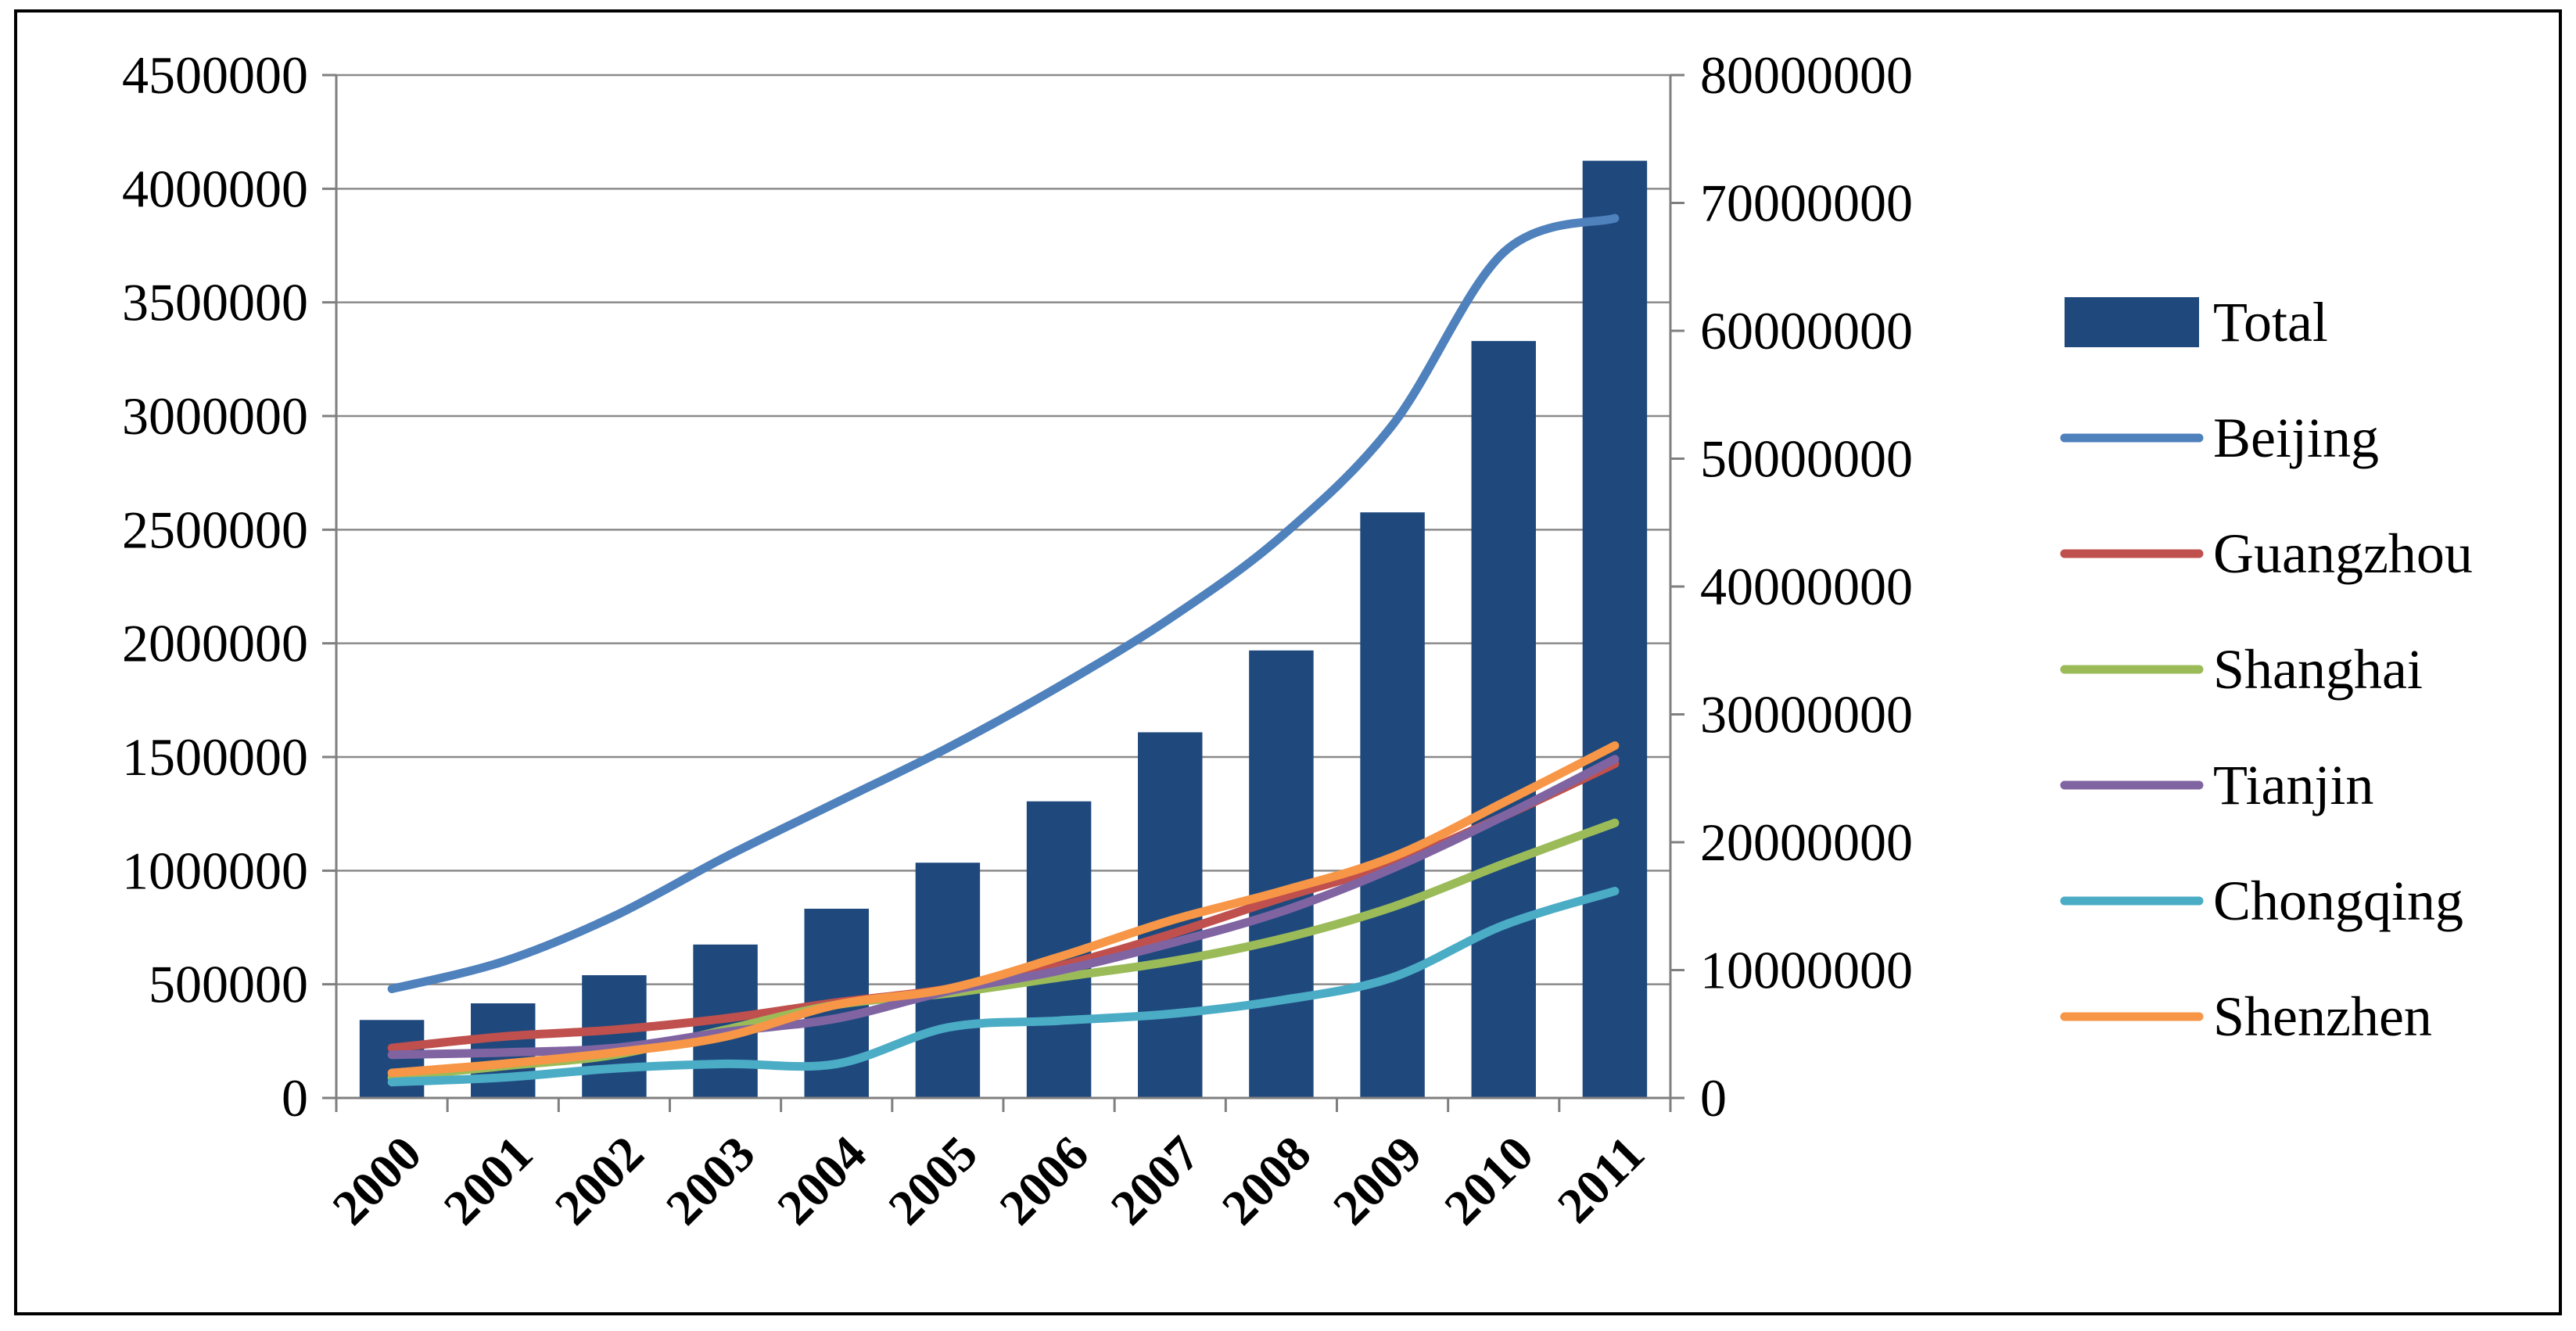 Image resolution: width=2576 pixels, height=1331 pixels. What do you see at coordinates (215, 643) in the screenshot?
I see `left-axis-tick-label: 2000000` at bounding box center [215, 643].